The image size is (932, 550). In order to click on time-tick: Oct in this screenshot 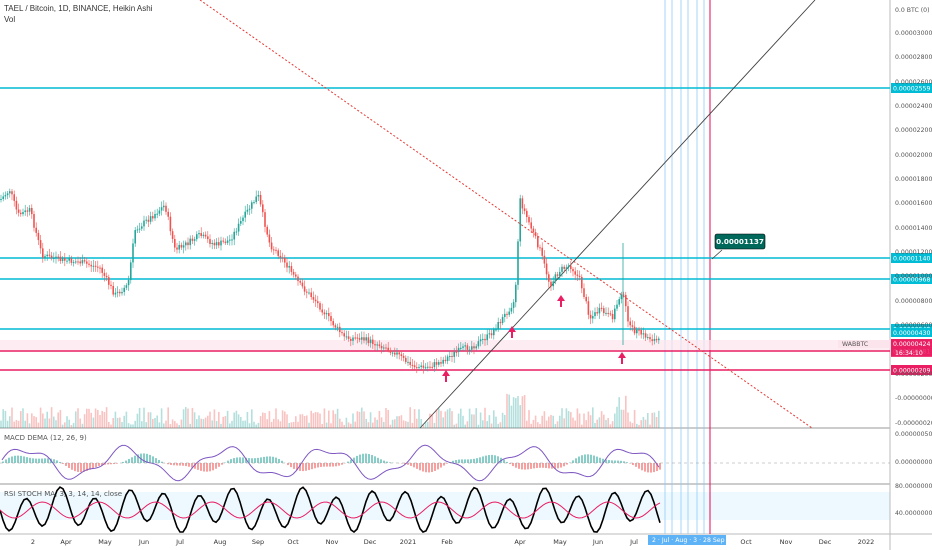, I will do `click(746, 542)`.